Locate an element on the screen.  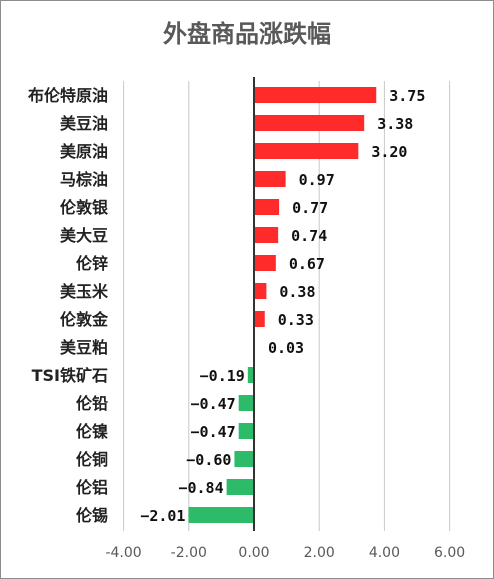
category-label: TSI铁矿石 is located at coordinates (70, 375).